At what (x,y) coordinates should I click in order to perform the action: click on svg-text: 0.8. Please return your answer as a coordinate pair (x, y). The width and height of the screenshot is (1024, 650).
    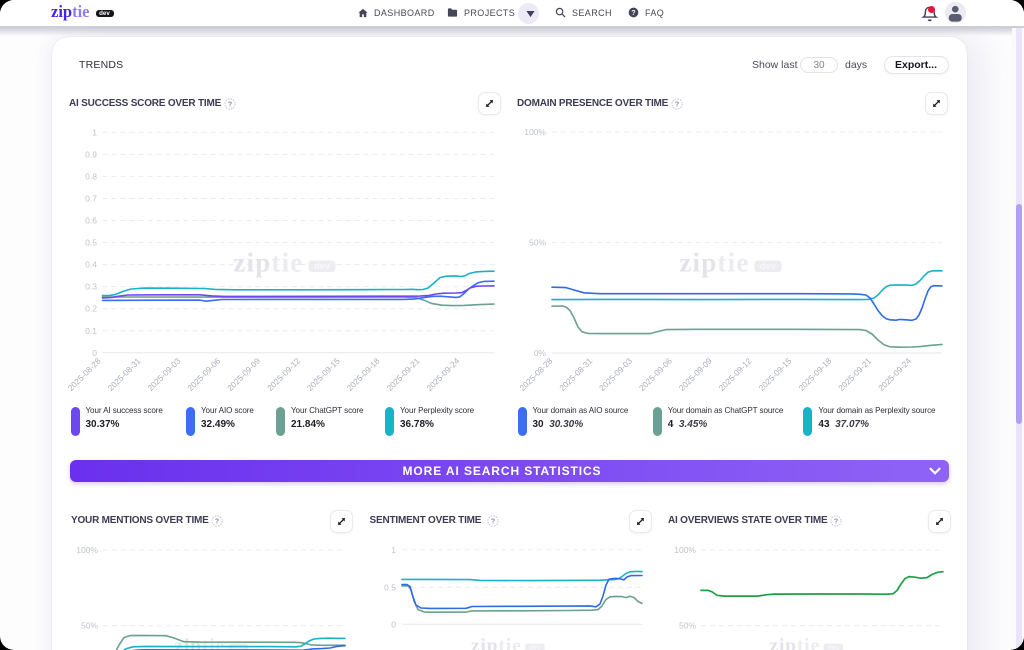
    Looking at the image, I should click on (91, 176).